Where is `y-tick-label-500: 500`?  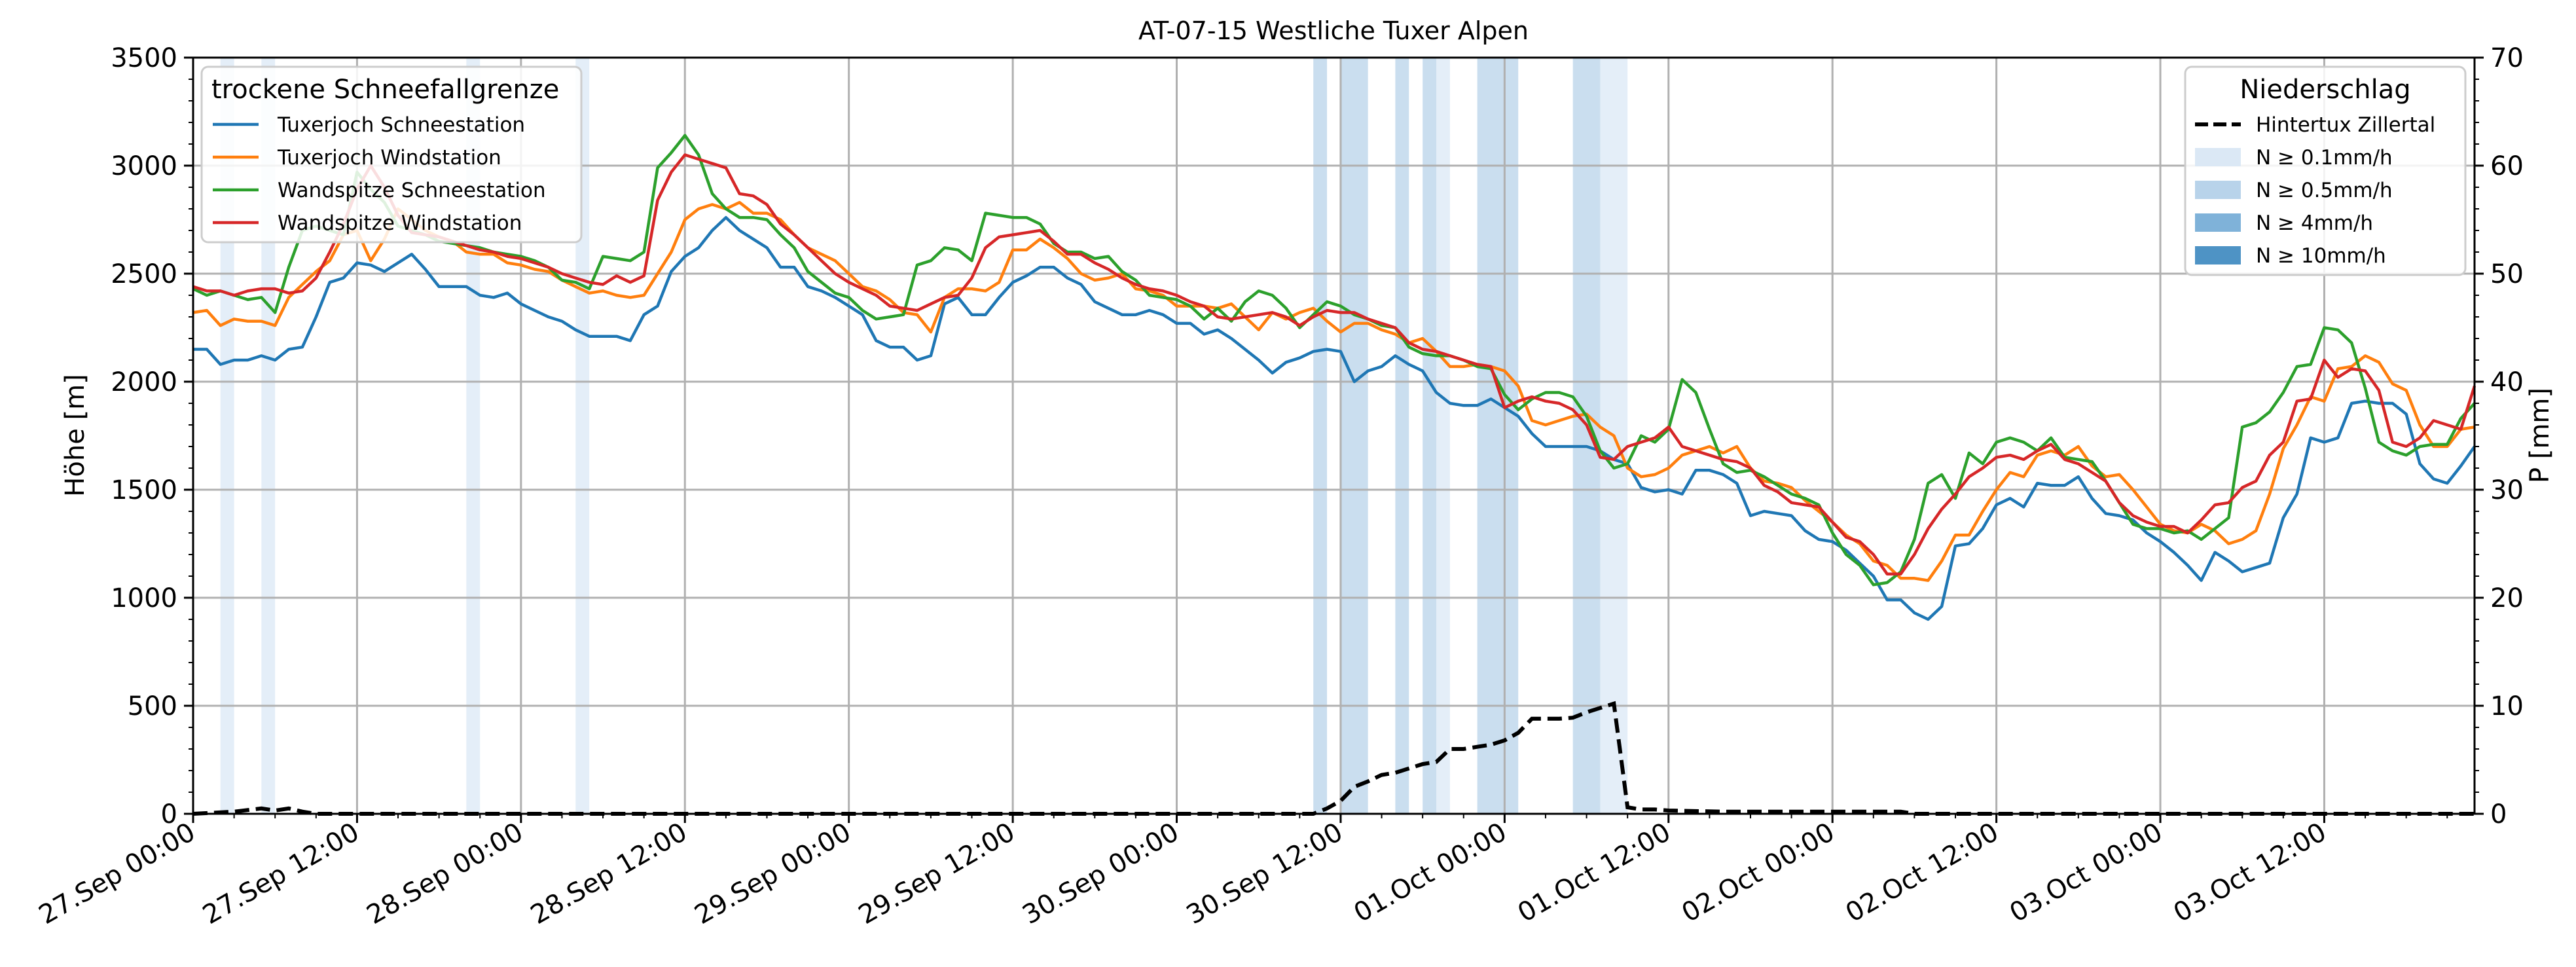 y-tick-label-500: 500 is located at coordinates (152, 706).